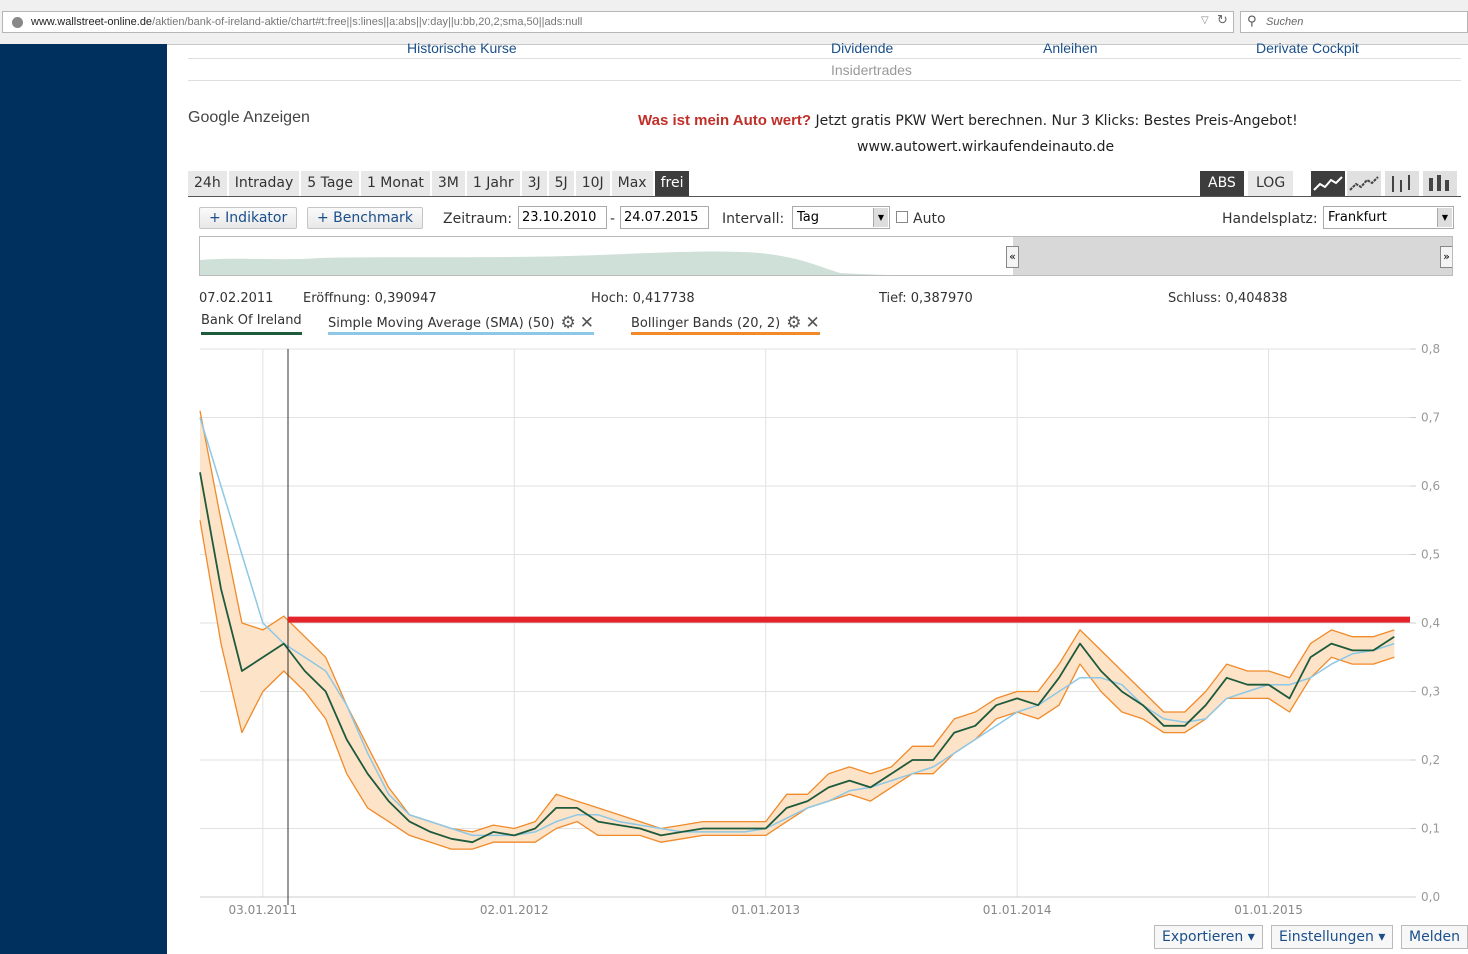  Describe the element at coordinates (1440, 183) in the screenshot. I see `candlestick-chart-icon` at that location.